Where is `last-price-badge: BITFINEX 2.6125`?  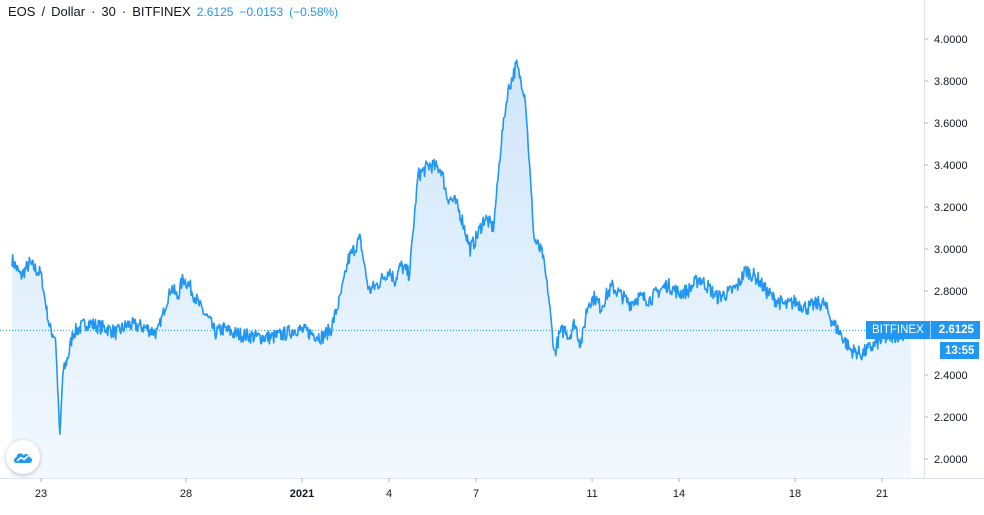
last-price-badge: BITFINEX 2.6125 is located at coordinates (923, 330).